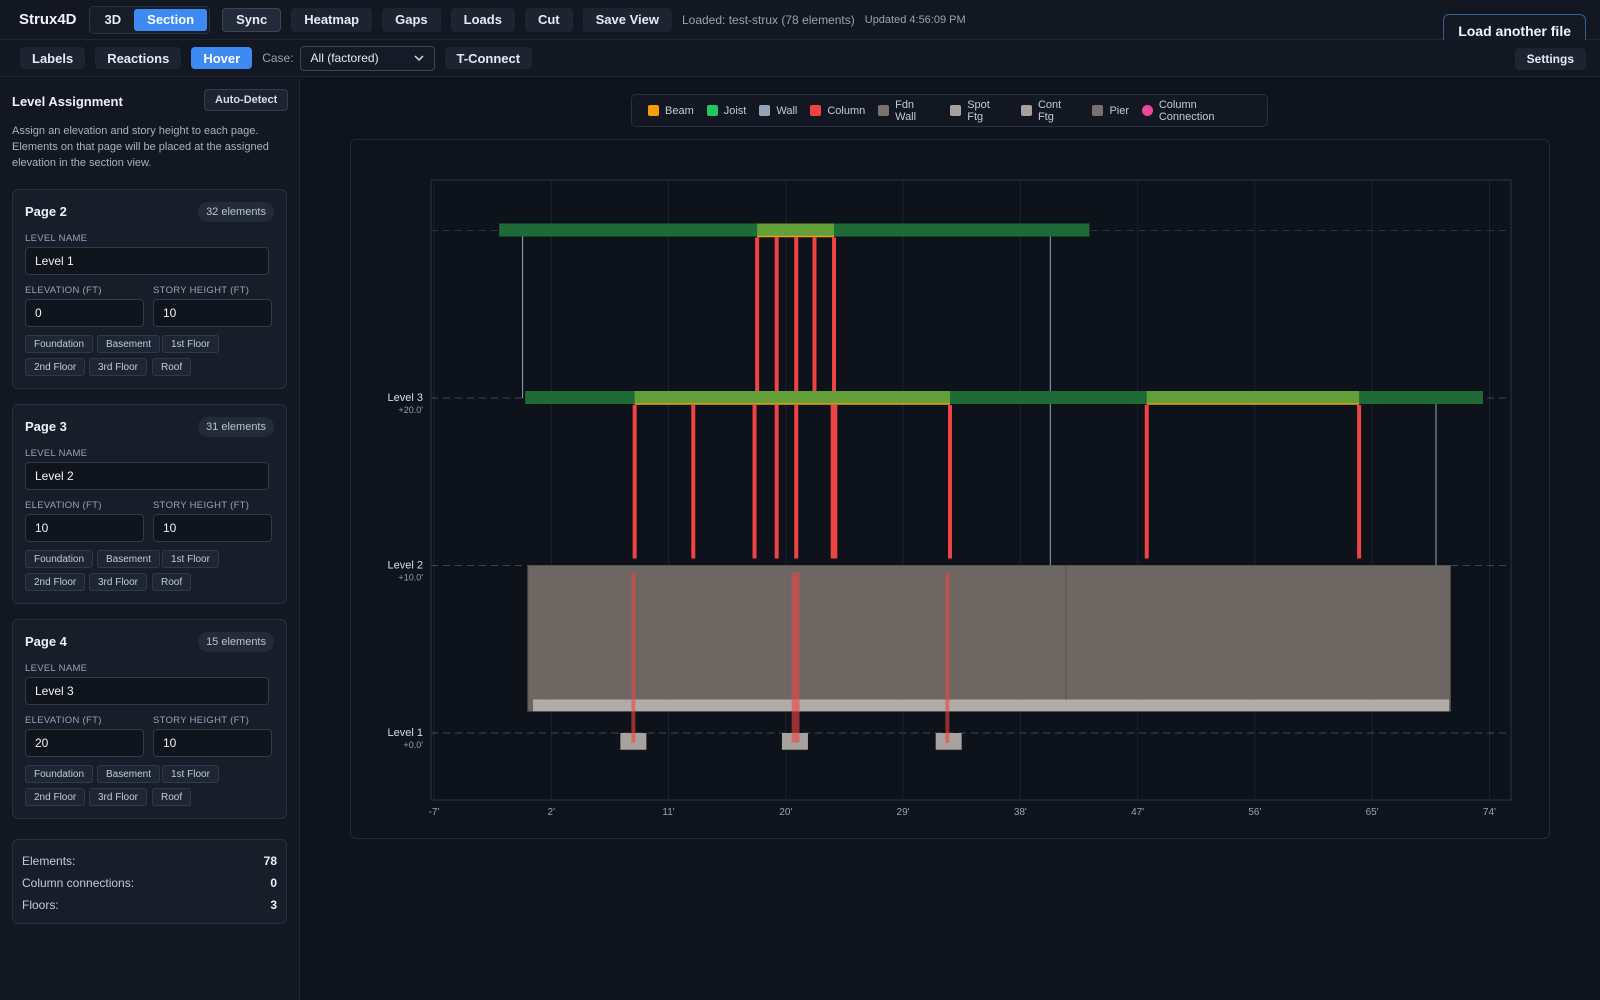  Describe the element at coordinates (46, 211) in the screenshot. I see `page-title: Page 2` at that location.